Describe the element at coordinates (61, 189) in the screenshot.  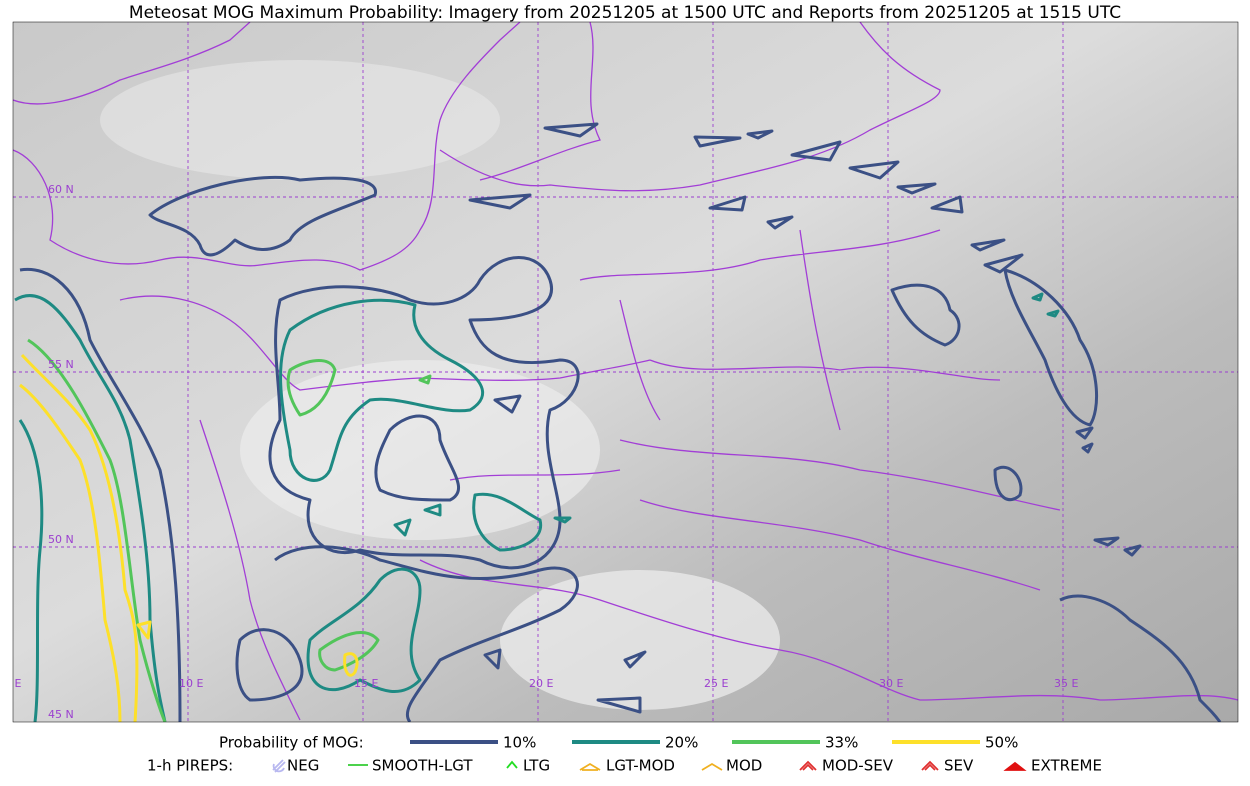
I see `lat-label: 60 N` at that location.